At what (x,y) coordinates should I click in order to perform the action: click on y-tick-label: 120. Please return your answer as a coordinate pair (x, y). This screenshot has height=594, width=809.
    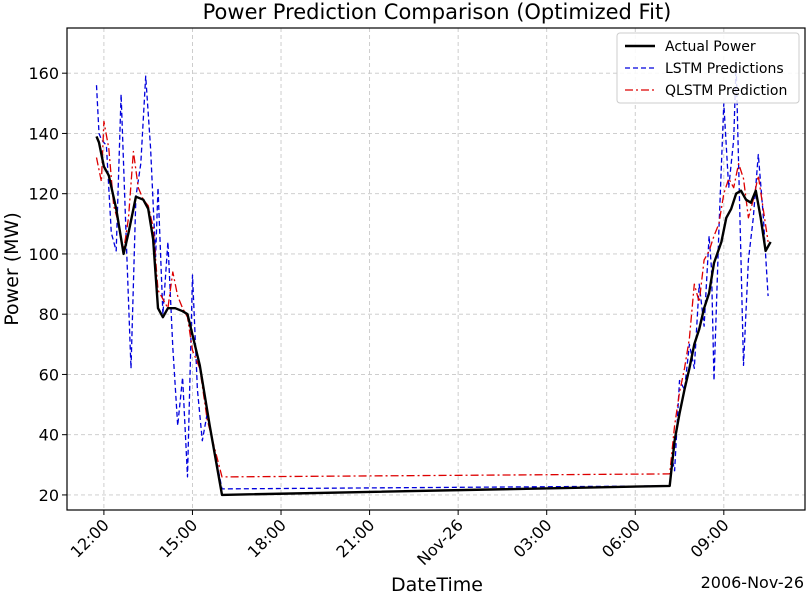
    Looking at the image, I should click on (43, 194).